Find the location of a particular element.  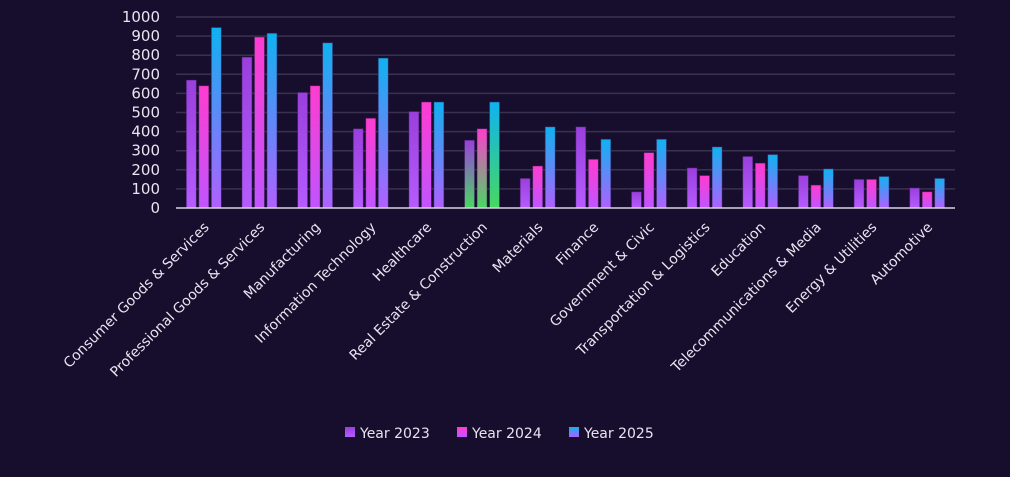

x-tick-label: Finance is located at coordinates (577, 244).